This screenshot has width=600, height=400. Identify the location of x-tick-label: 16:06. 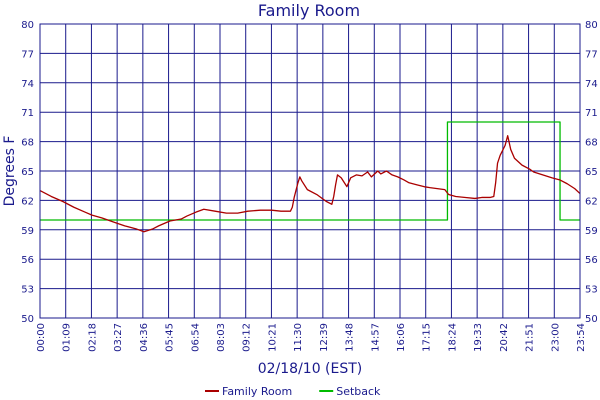
(401, 337).